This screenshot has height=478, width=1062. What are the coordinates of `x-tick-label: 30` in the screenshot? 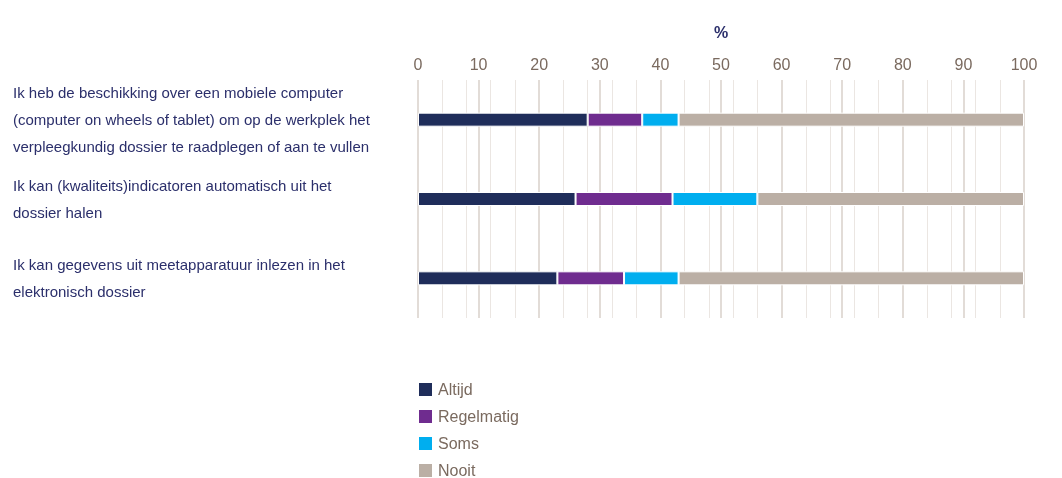 It's located at (599, 64).